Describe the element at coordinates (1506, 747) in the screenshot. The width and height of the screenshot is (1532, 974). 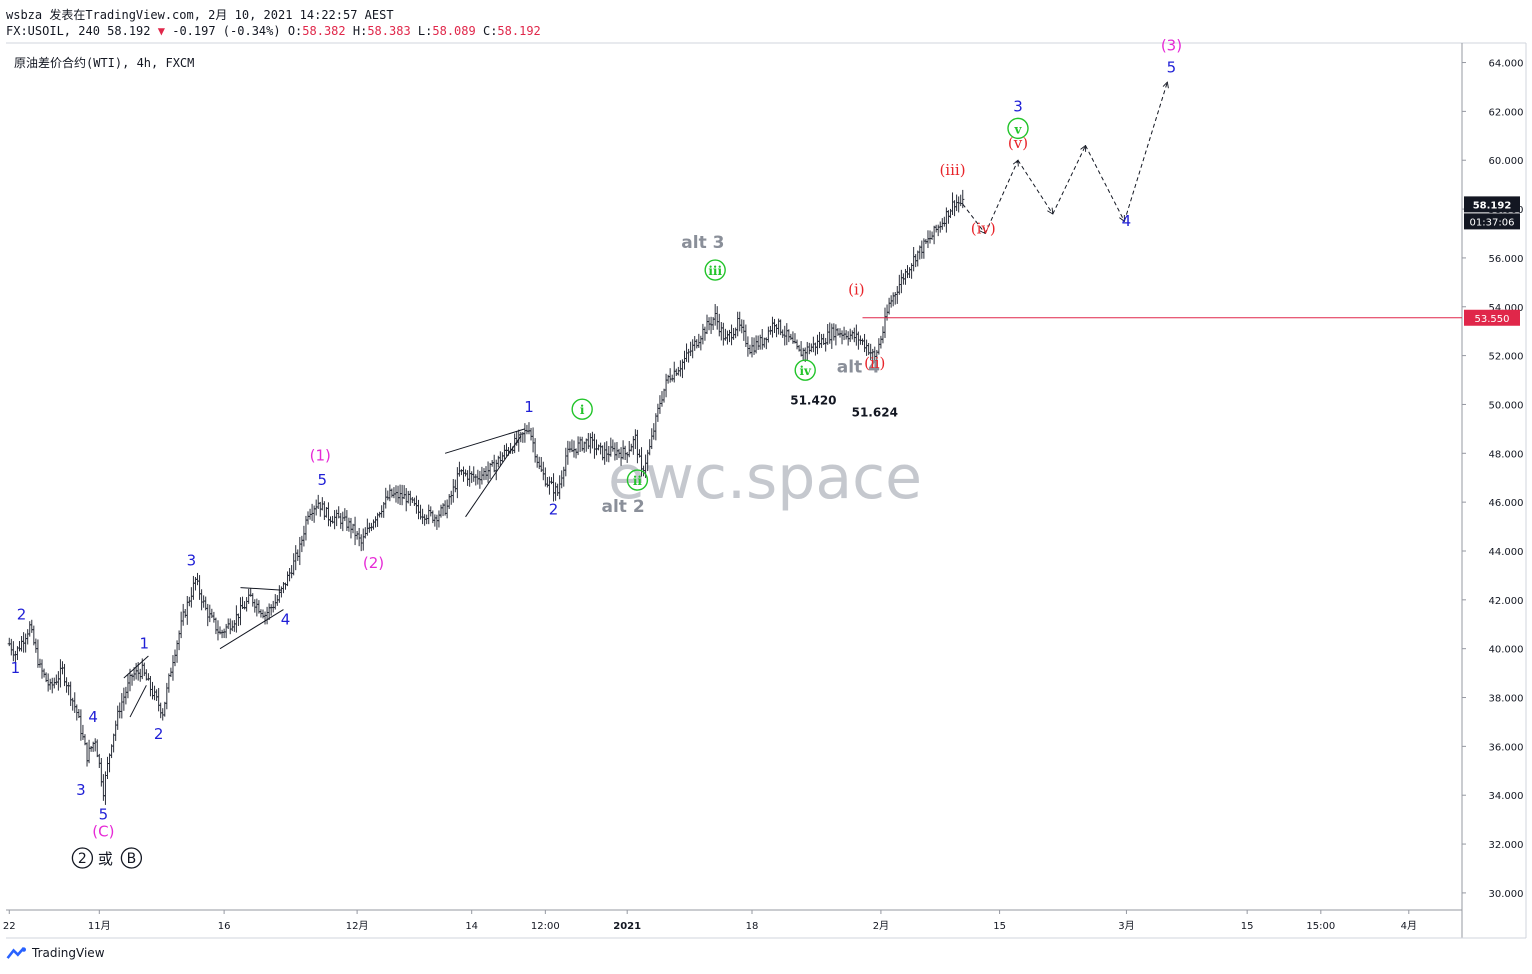
I see `price-tick-label: 36.000` at that location.